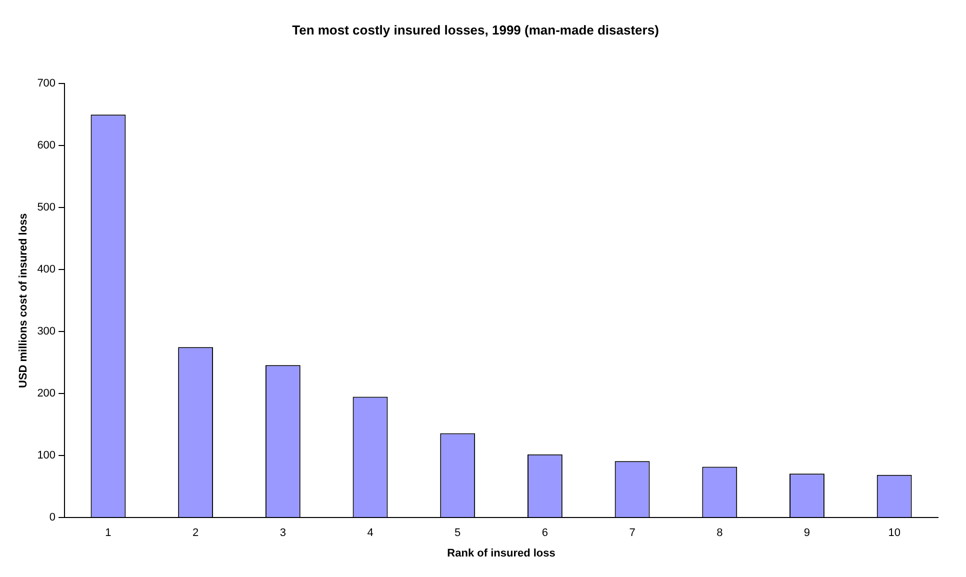 This screenshot has width=966, height=577. Describe the element at coordinates (46, 84) in the screenshot. I see `y-tick-label: 700` at that location.